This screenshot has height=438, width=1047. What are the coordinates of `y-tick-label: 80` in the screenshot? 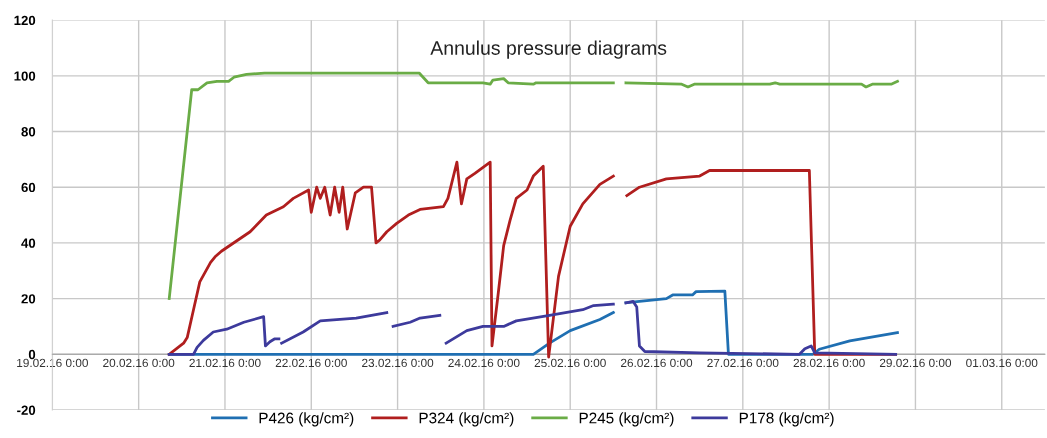 It's located at (28, 132).